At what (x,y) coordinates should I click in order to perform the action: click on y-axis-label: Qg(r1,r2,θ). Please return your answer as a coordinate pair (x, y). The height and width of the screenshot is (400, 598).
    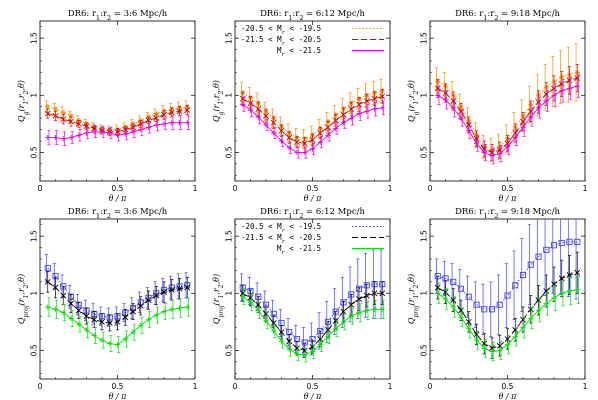
    Looking at the image, I should click on (218, 101).